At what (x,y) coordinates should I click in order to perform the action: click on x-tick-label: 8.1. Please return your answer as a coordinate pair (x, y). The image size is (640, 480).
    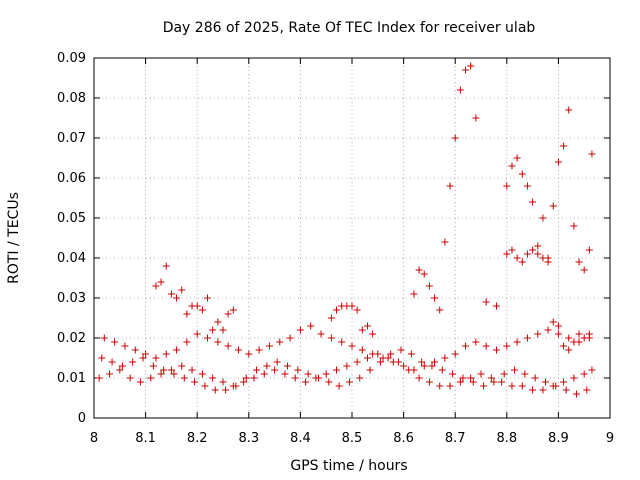
    Looking at the image, I should click on (145, 438).